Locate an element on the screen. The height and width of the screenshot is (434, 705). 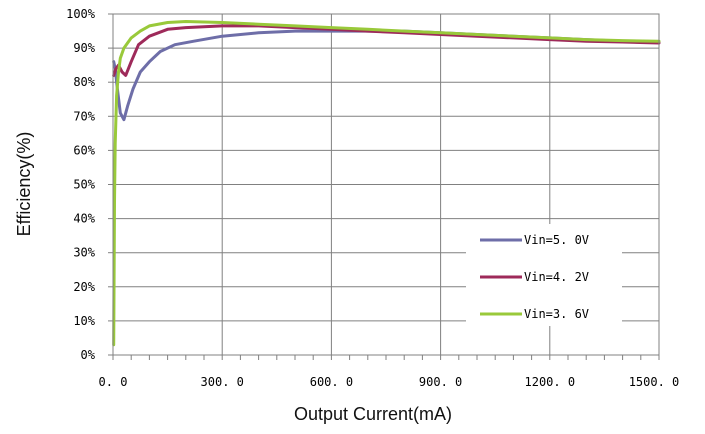
y-tick-label: 40% is located at coordinates (84, 219).